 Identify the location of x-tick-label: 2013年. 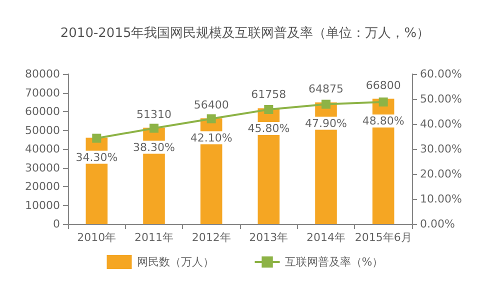
(268, 237).